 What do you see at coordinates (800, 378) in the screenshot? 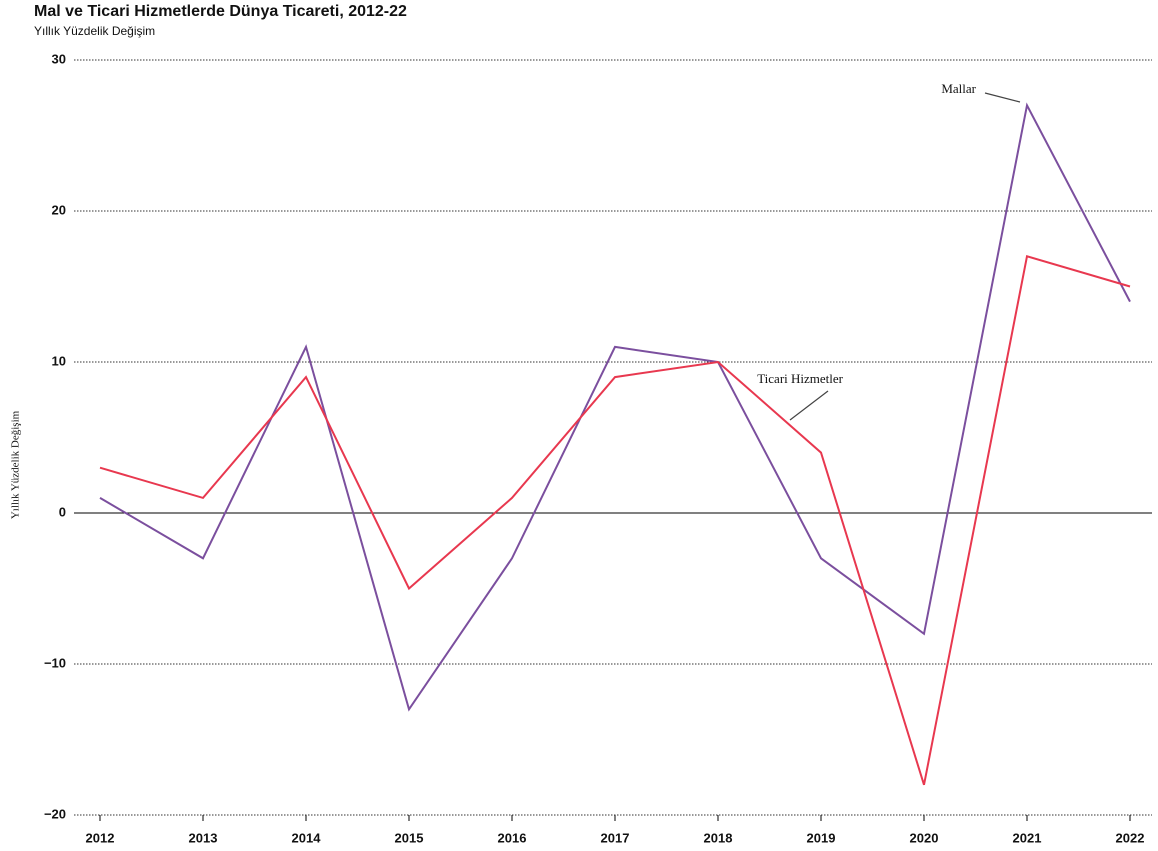
I see `series-annotation: Ticari Hizmetler` at bounding box center [800, 378].